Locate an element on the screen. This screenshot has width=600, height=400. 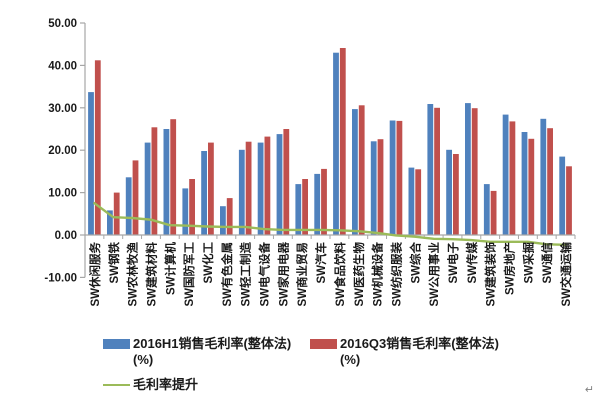
x-category-label-11: SW家用电器 is located at coordinates (283, 274).